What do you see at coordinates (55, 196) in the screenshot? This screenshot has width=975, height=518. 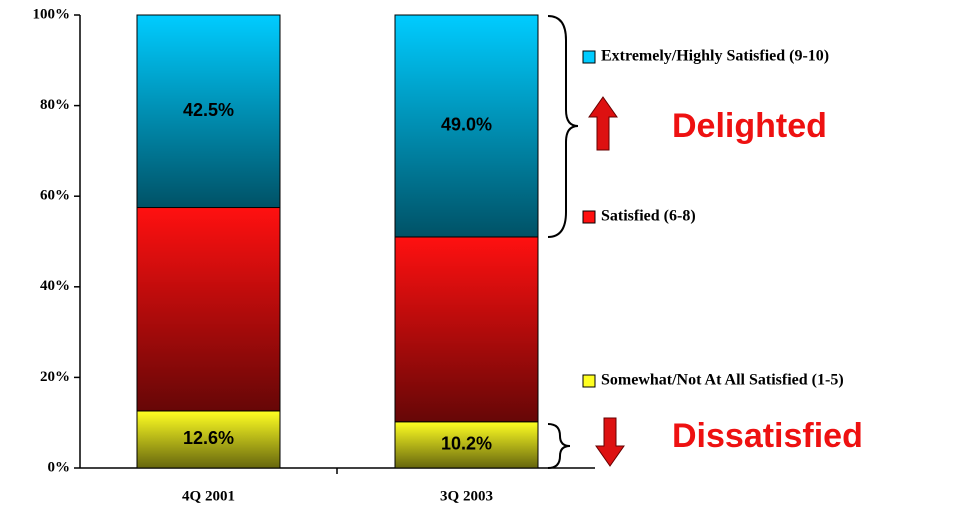 I see `y-tick-label: 60%` at bounding box center [55, 196].